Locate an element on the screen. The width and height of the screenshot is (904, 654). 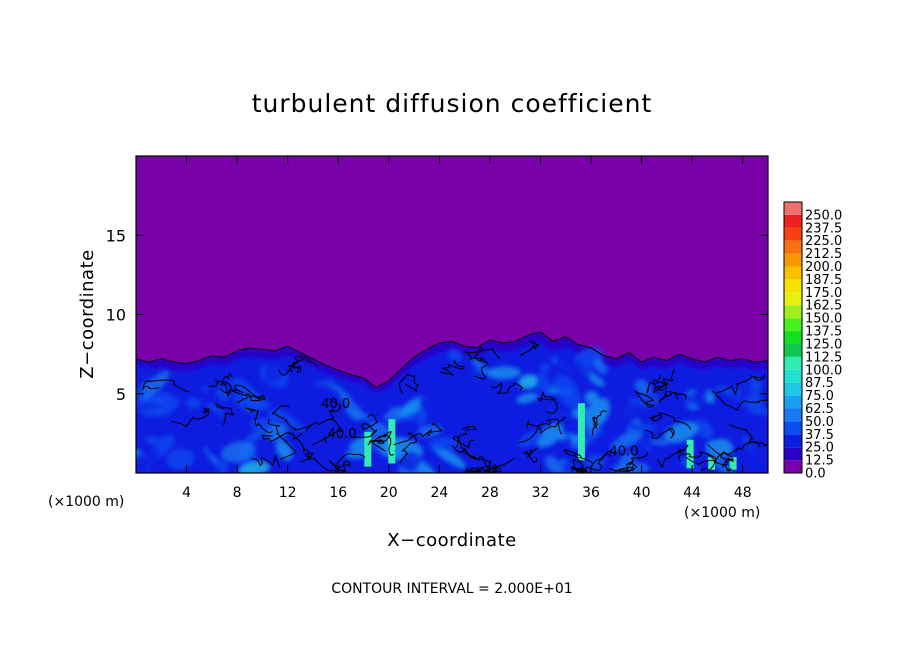
y-tick-label: 15 is located at coordinates (116, 235).